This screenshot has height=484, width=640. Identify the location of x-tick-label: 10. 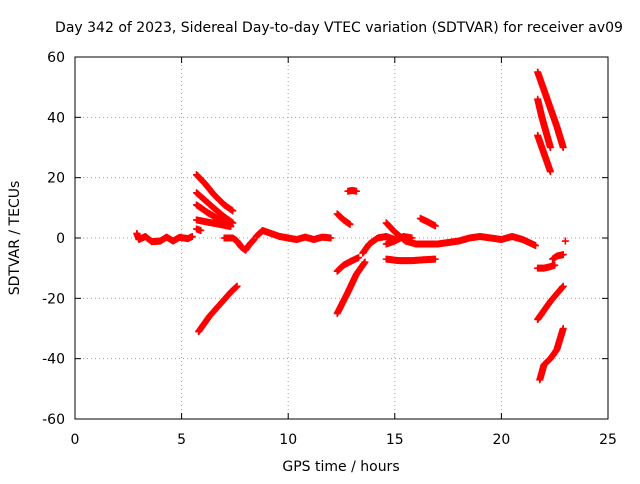
(288, 440).